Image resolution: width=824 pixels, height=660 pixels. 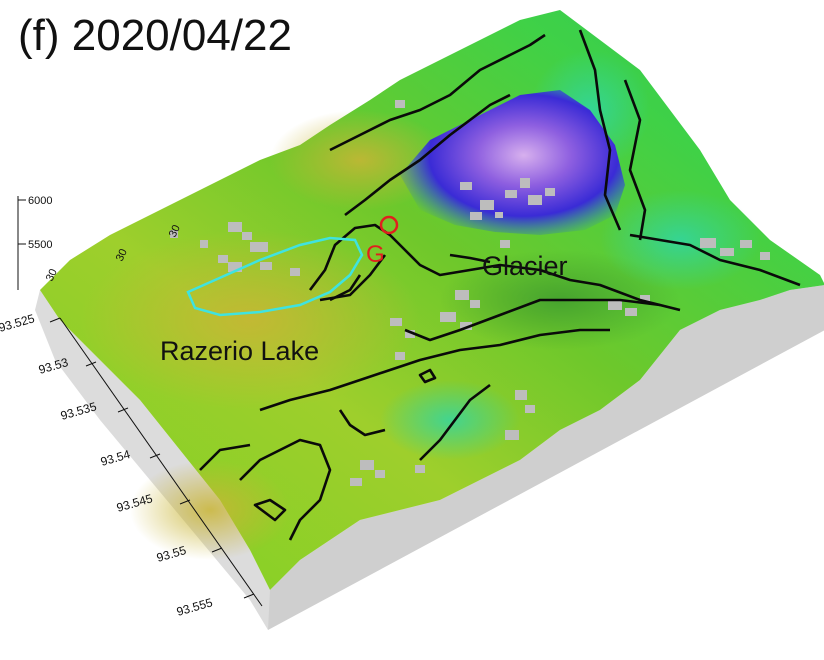 I want to click on latitude-tick: 93.555, so click(x=194, y=607).